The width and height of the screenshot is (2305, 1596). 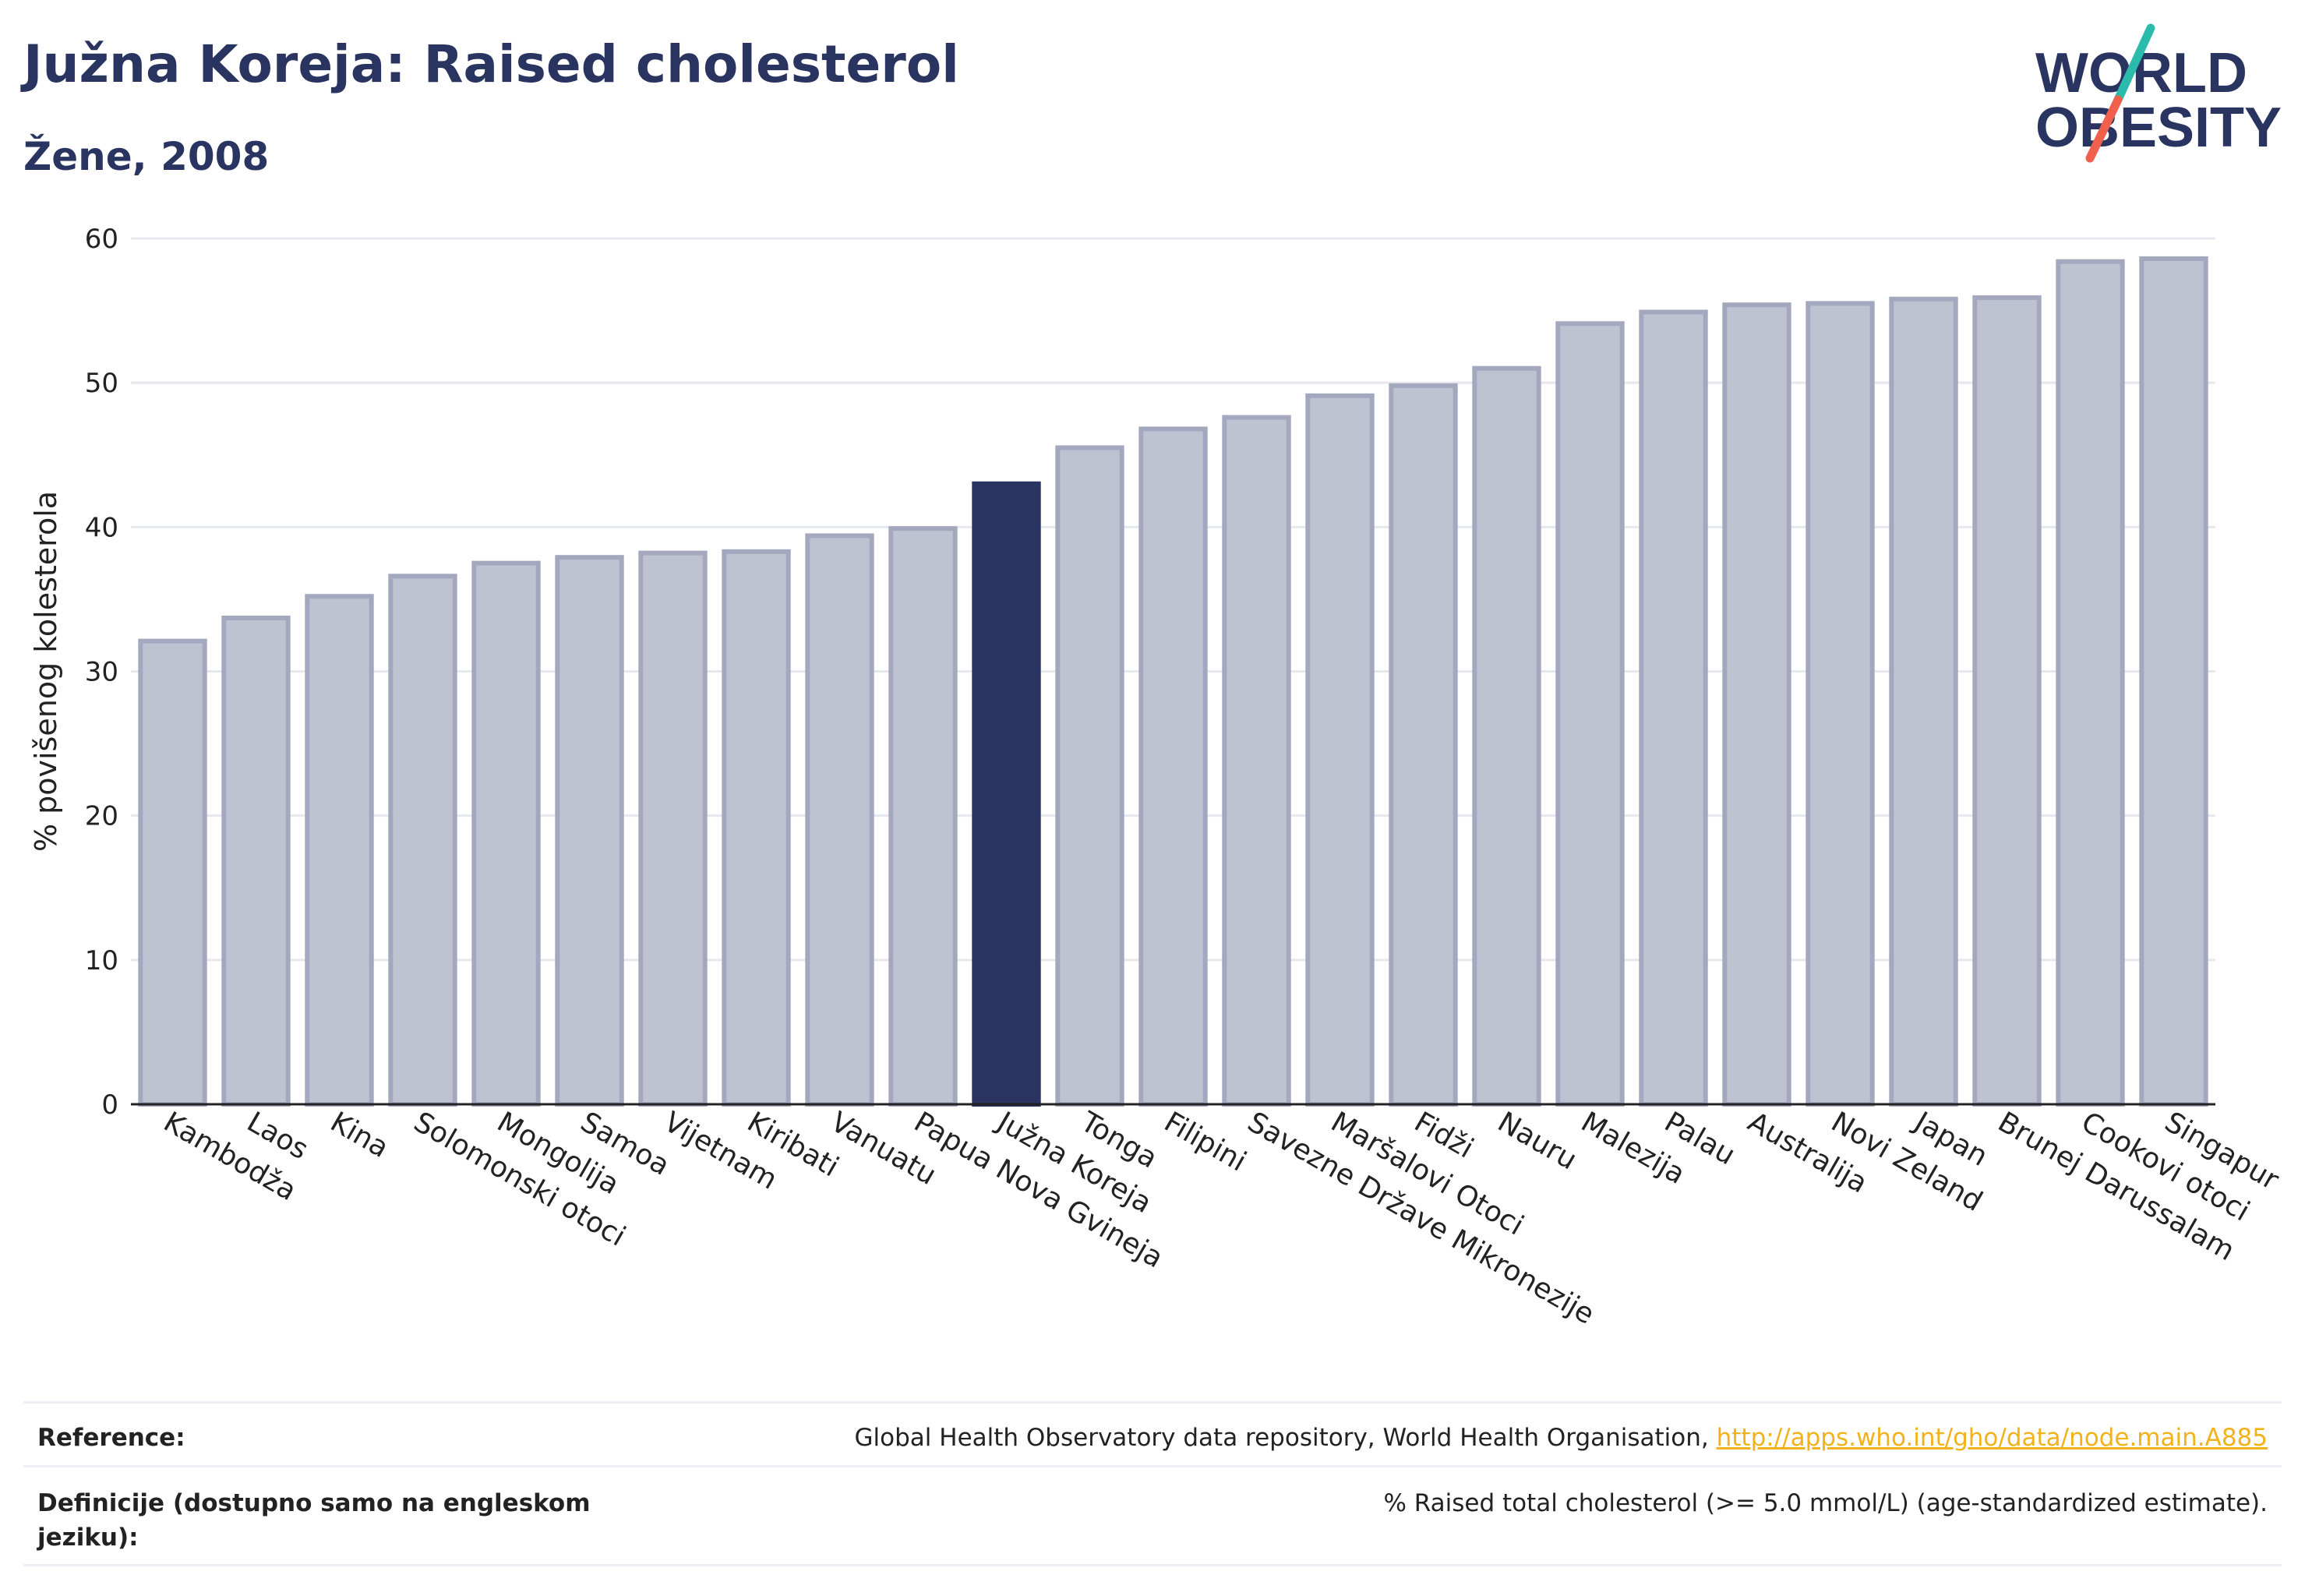 I want to click on y-tick-label: 10, so click(x=101, y=960).